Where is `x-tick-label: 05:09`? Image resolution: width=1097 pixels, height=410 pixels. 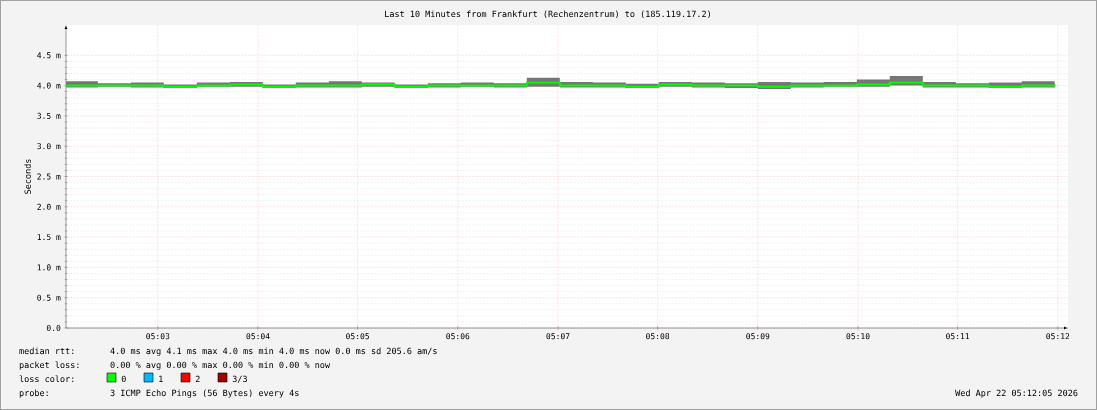 x-tick-label: 05:09 is located at coordinates (758, 336).